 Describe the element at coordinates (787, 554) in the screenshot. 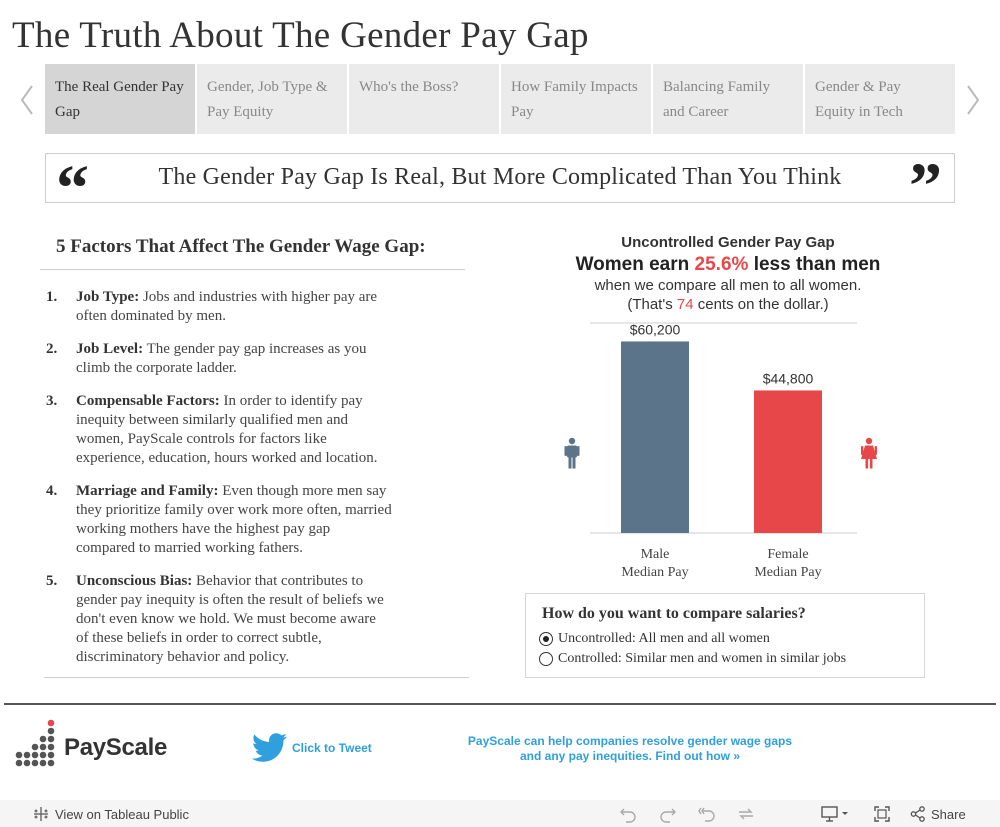

I see `category-label: Female` at that location.